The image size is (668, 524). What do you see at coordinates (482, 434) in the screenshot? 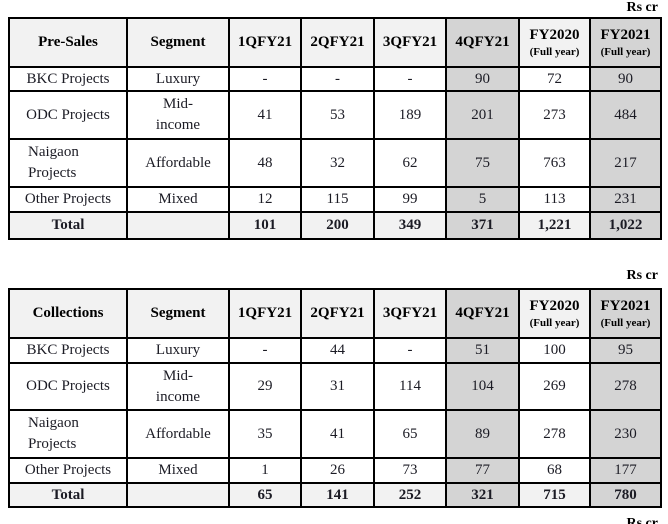
I see `value-cell: 89` at bounding box center [482, 434].